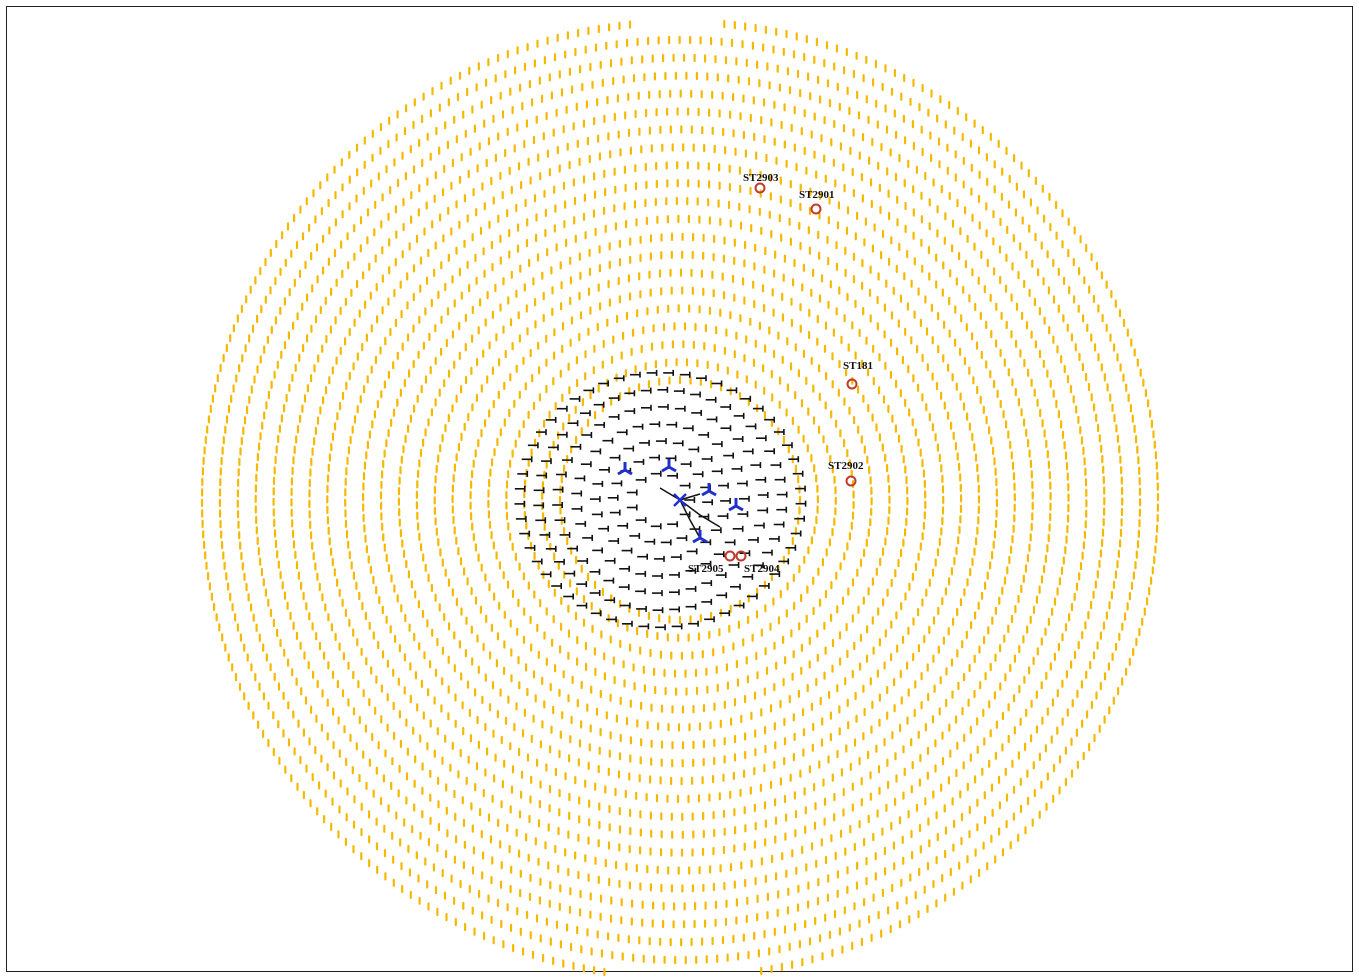 Image resolution: width=1359 pixels, height=978 pixels. I want to click on station-st2901: ST2901, so click(816, 202).